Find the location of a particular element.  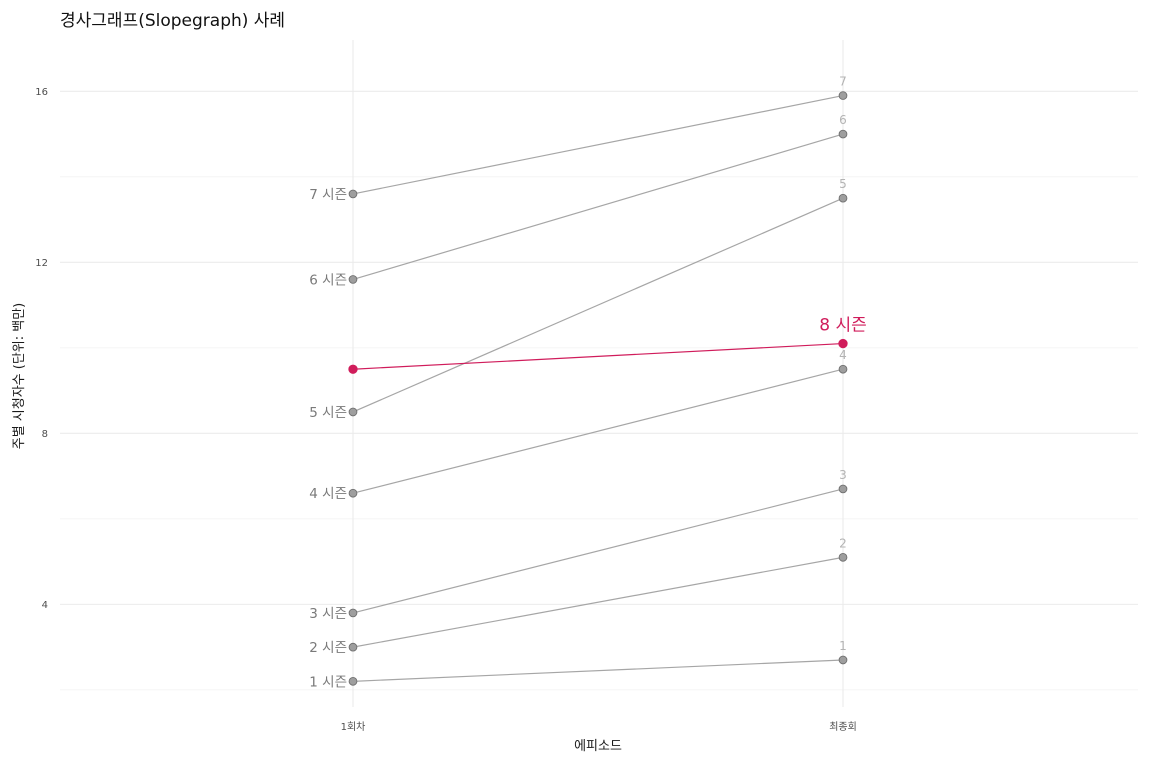

data-point-7-last is located at coordinates (843, 95).